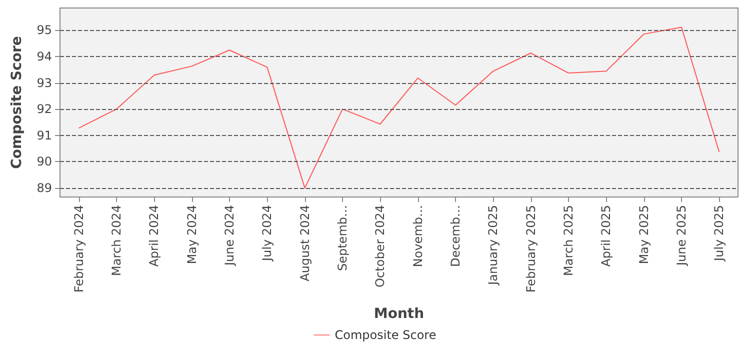 This screenshot has width=750, height=350. What do you see at coordinates (117, 240) in the screenshot?
I see `x-tick-label: March 2024` at bounding box center [117, 240].